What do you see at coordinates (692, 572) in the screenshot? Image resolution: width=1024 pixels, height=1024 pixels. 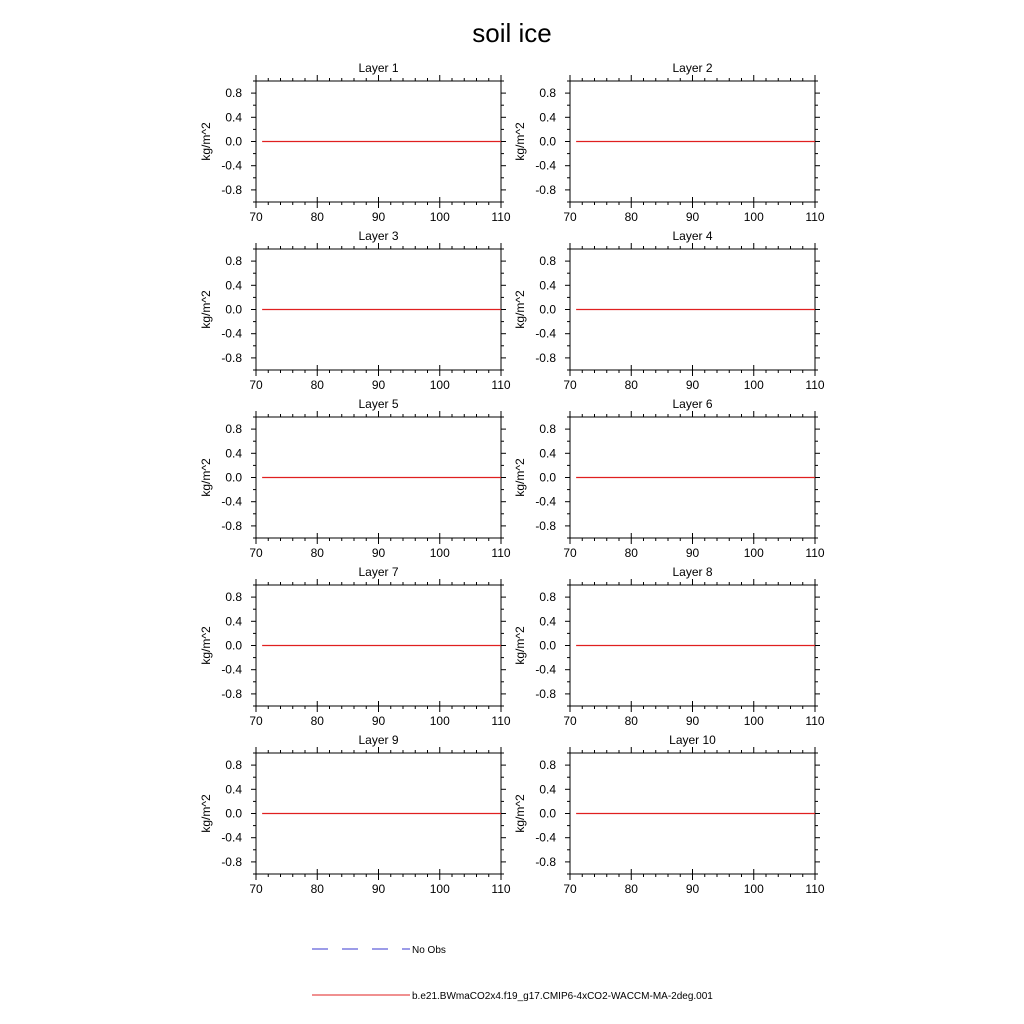 I see `panel-title: Layer 8` at bounding box center [692, 572].